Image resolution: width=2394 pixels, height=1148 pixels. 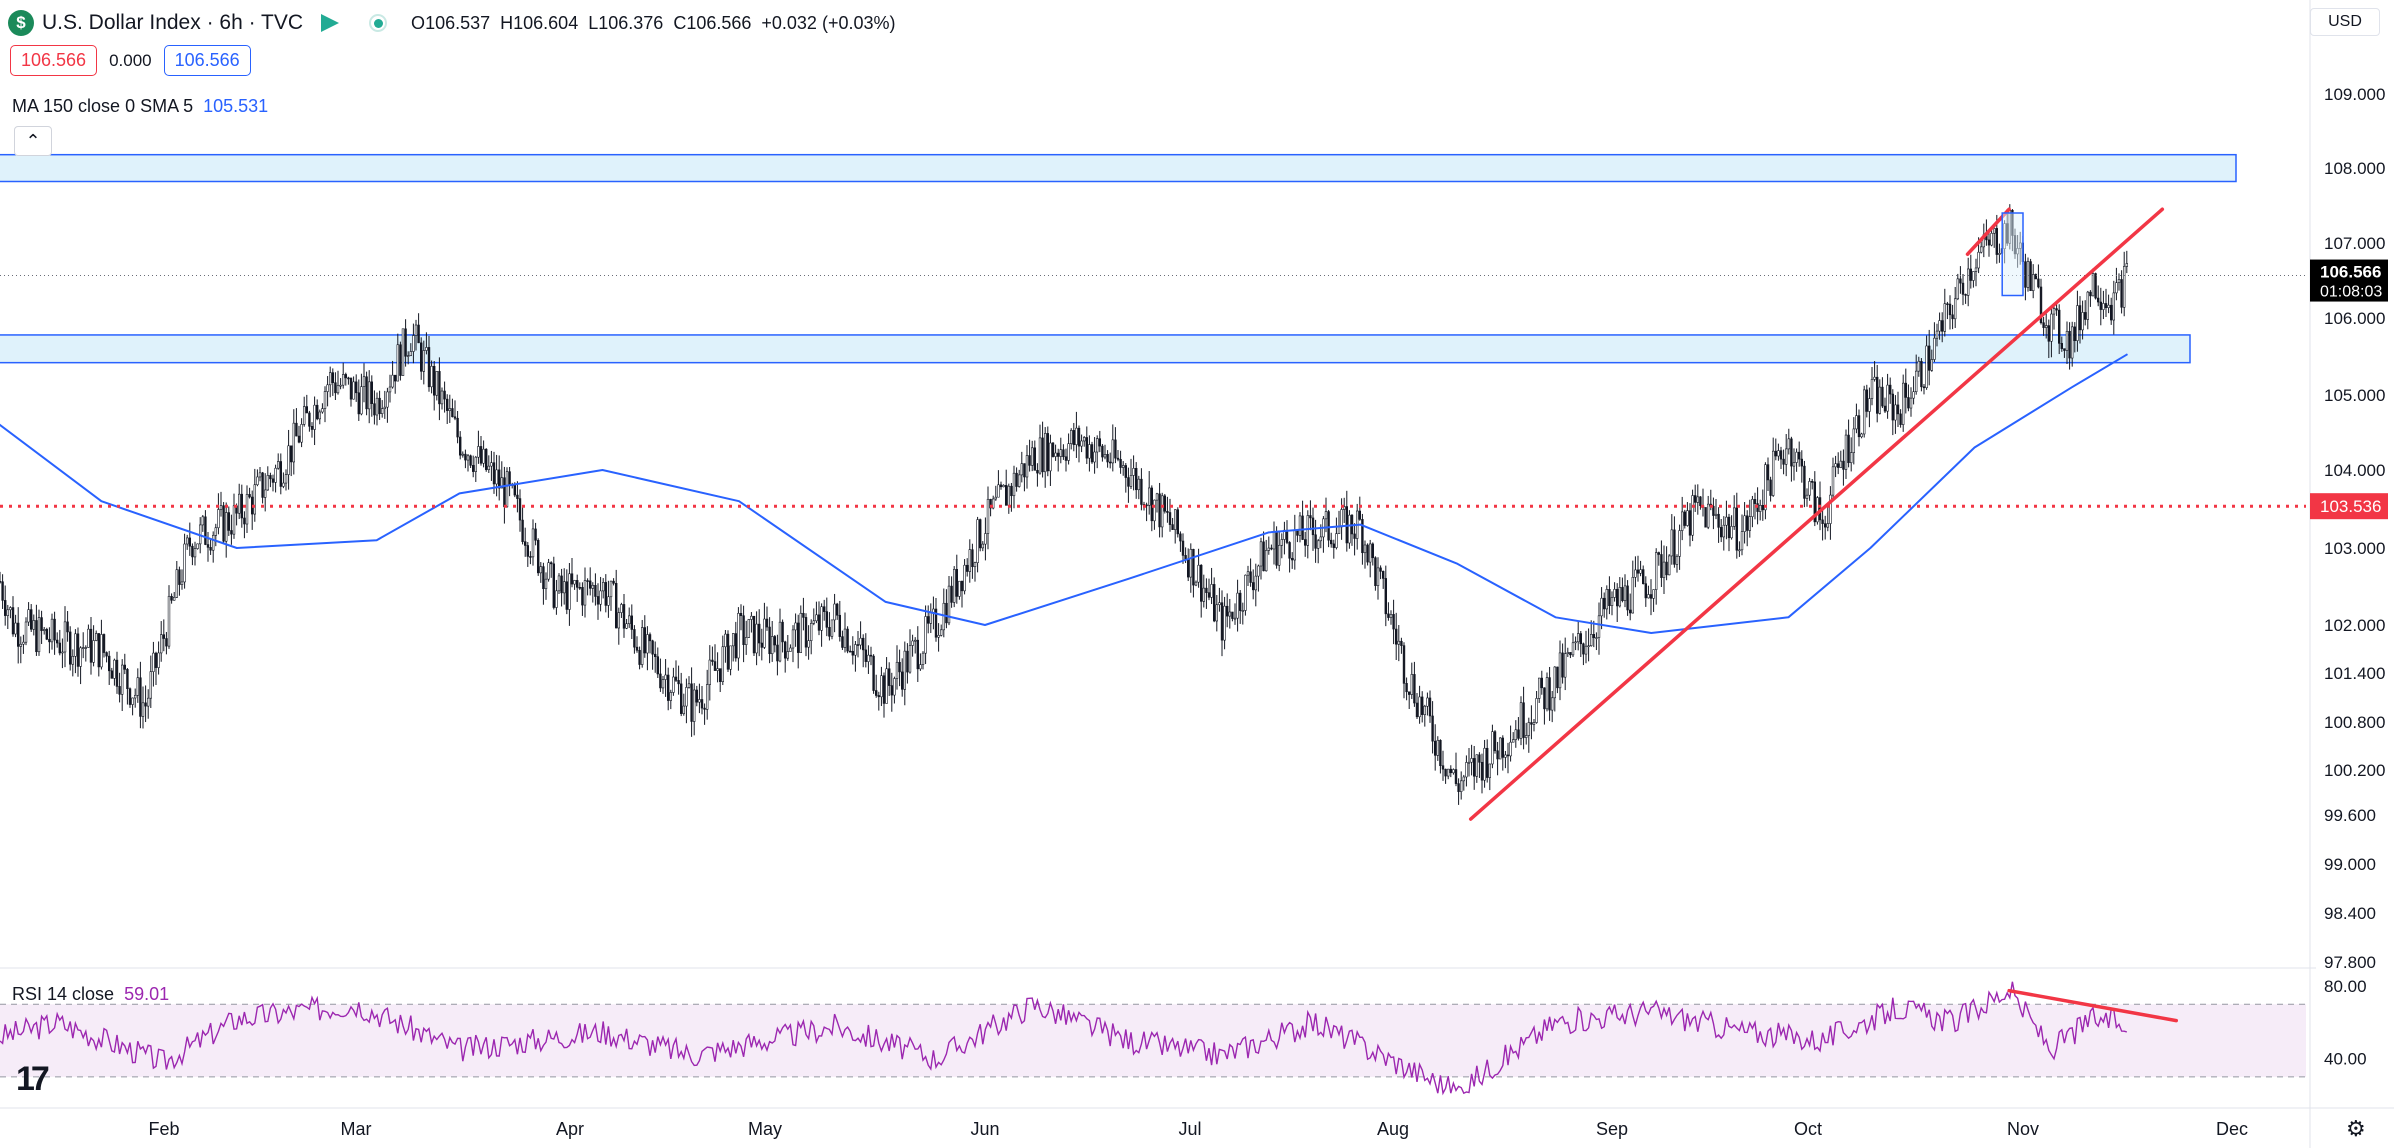 I want to click on rsi-plot, so click(x=1153, y=1038).